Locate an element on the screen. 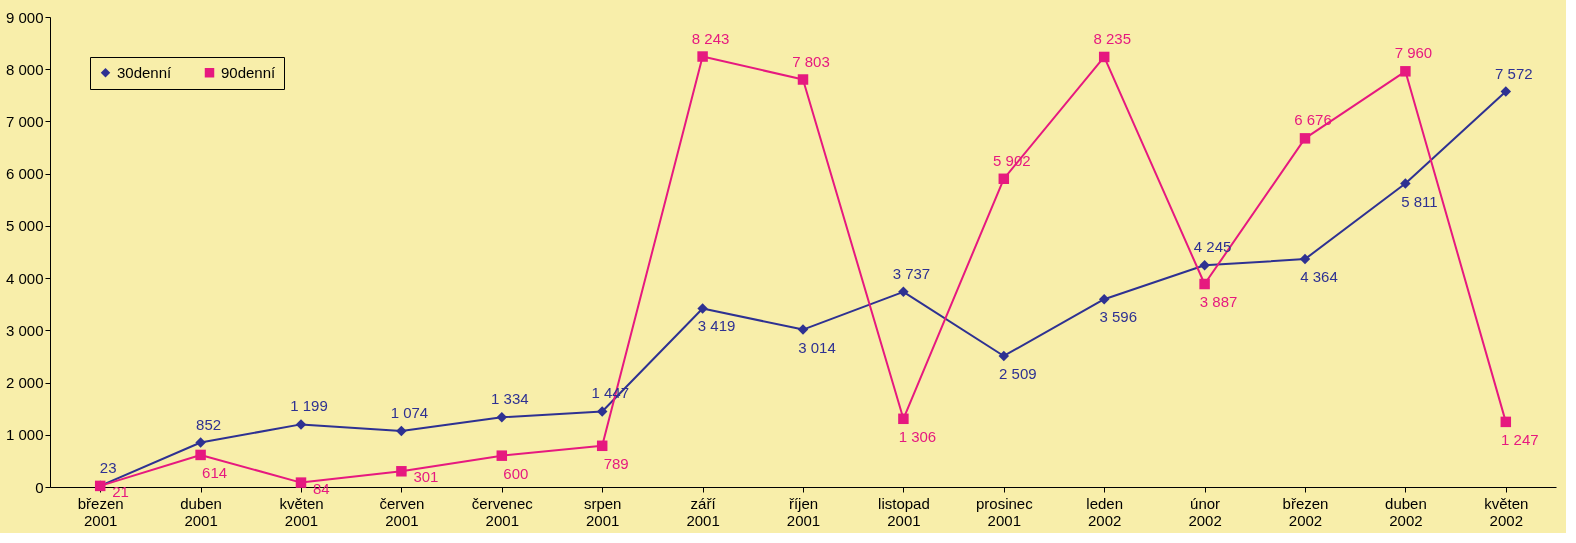 The width and height of the screenshot is (1576, 543). data-label: 600 is located at coordinates (516, 473).